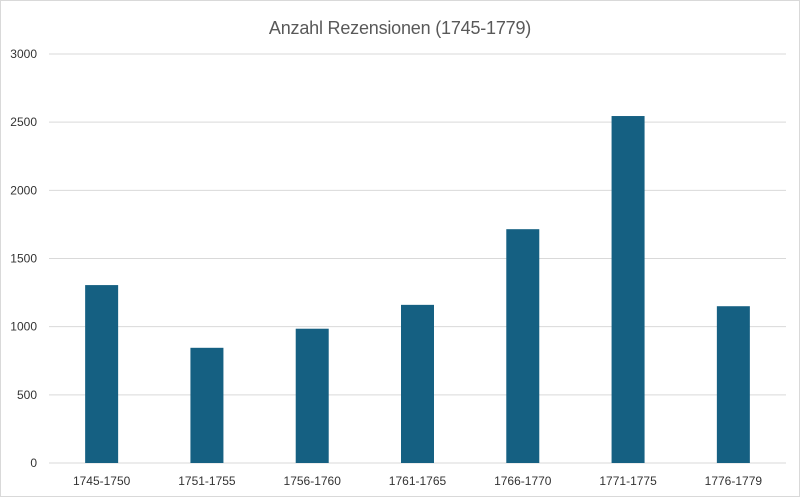 The width and height of the screenshot is (800, 497). Describe the element at coordinates (400, 28) in the screenshot. I see `chart-title: Anzahl Rezensionen (1745-1779)` at that location.